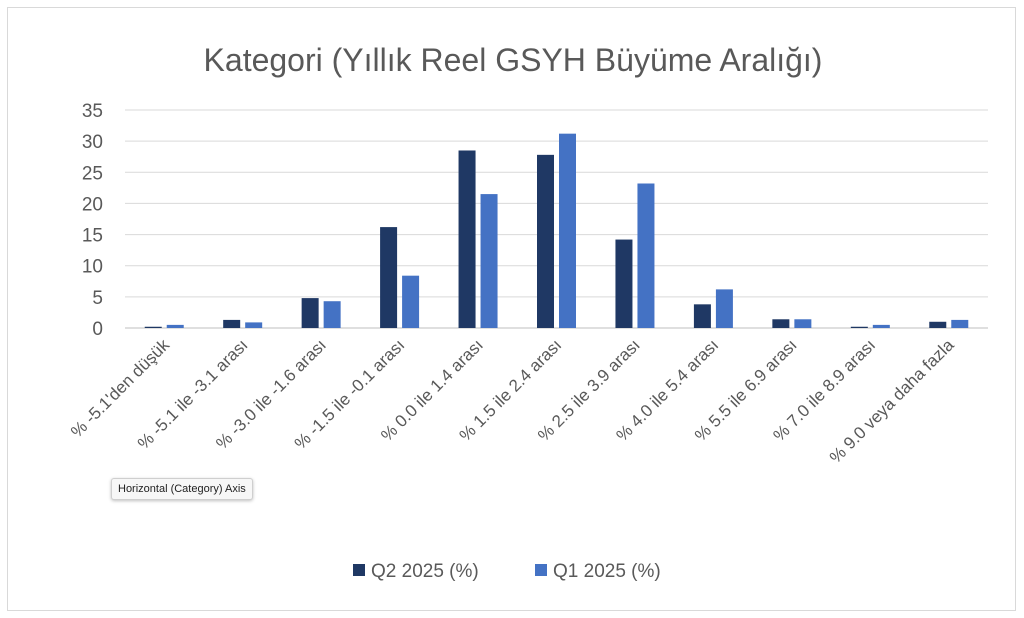 The image size is (1024, 618). I want to click on y-tick-label: 5, so click(97, 298).